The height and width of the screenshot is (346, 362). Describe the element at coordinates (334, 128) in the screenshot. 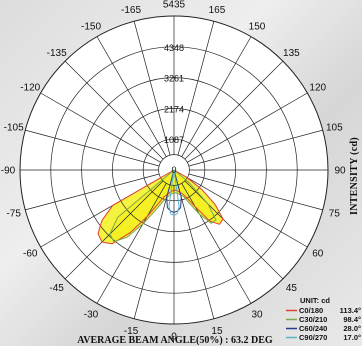

I see `angle-tick-label: 105` at that location.